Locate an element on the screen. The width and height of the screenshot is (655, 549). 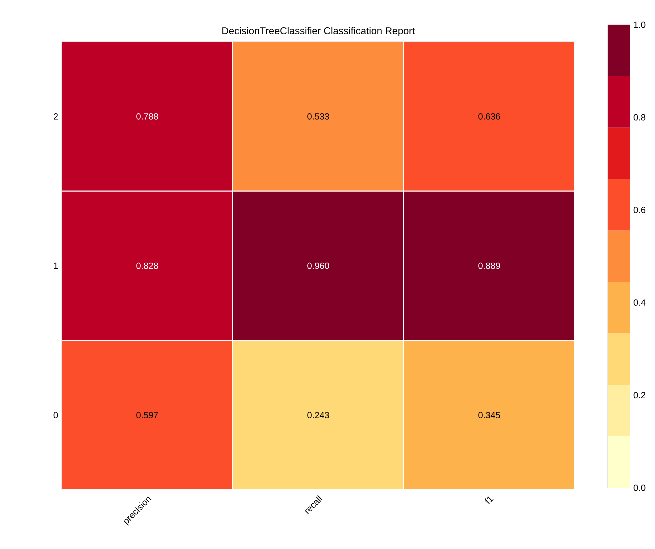
color-bar-label: 0.6 is located at coordinates (640, 210).